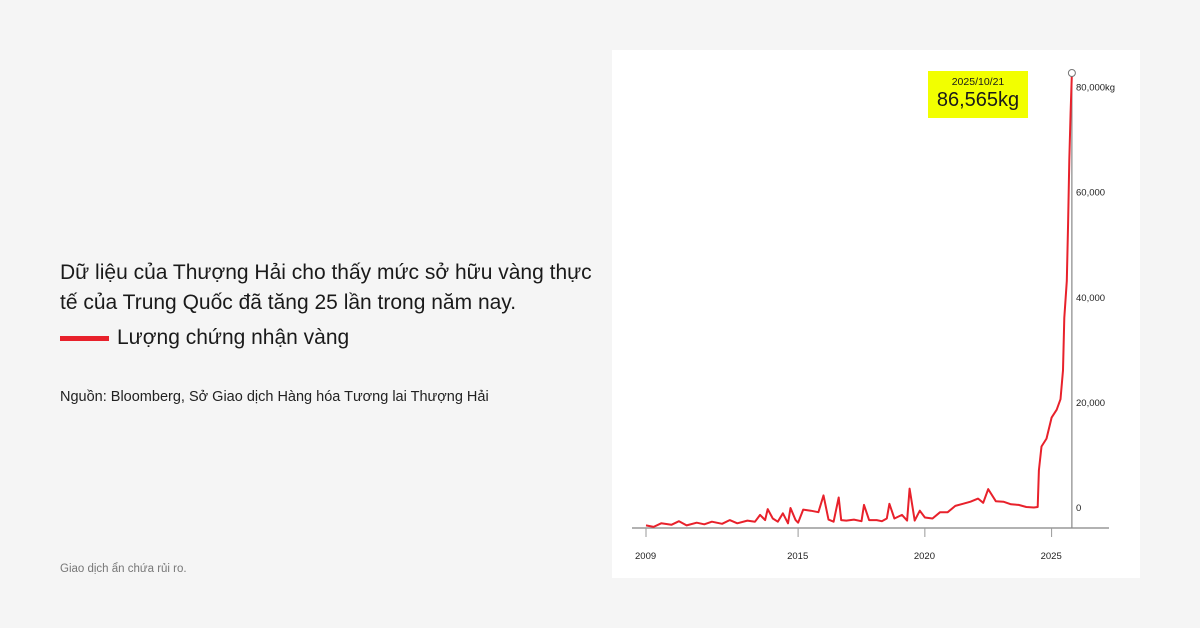  What do you see at coordinates (978, 100) in the screenshot?
I see `callout-value: 86,565kg` at bounding box center [978, 100].